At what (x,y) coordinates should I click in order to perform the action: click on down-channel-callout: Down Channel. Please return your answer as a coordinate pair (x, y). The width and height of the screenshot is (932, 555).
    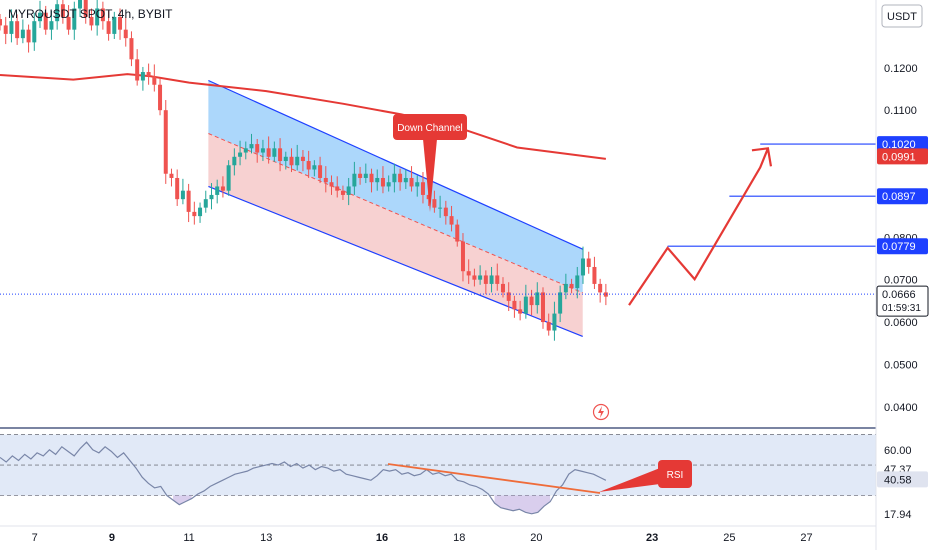
    Looking at the image, I should click on (430, 163).